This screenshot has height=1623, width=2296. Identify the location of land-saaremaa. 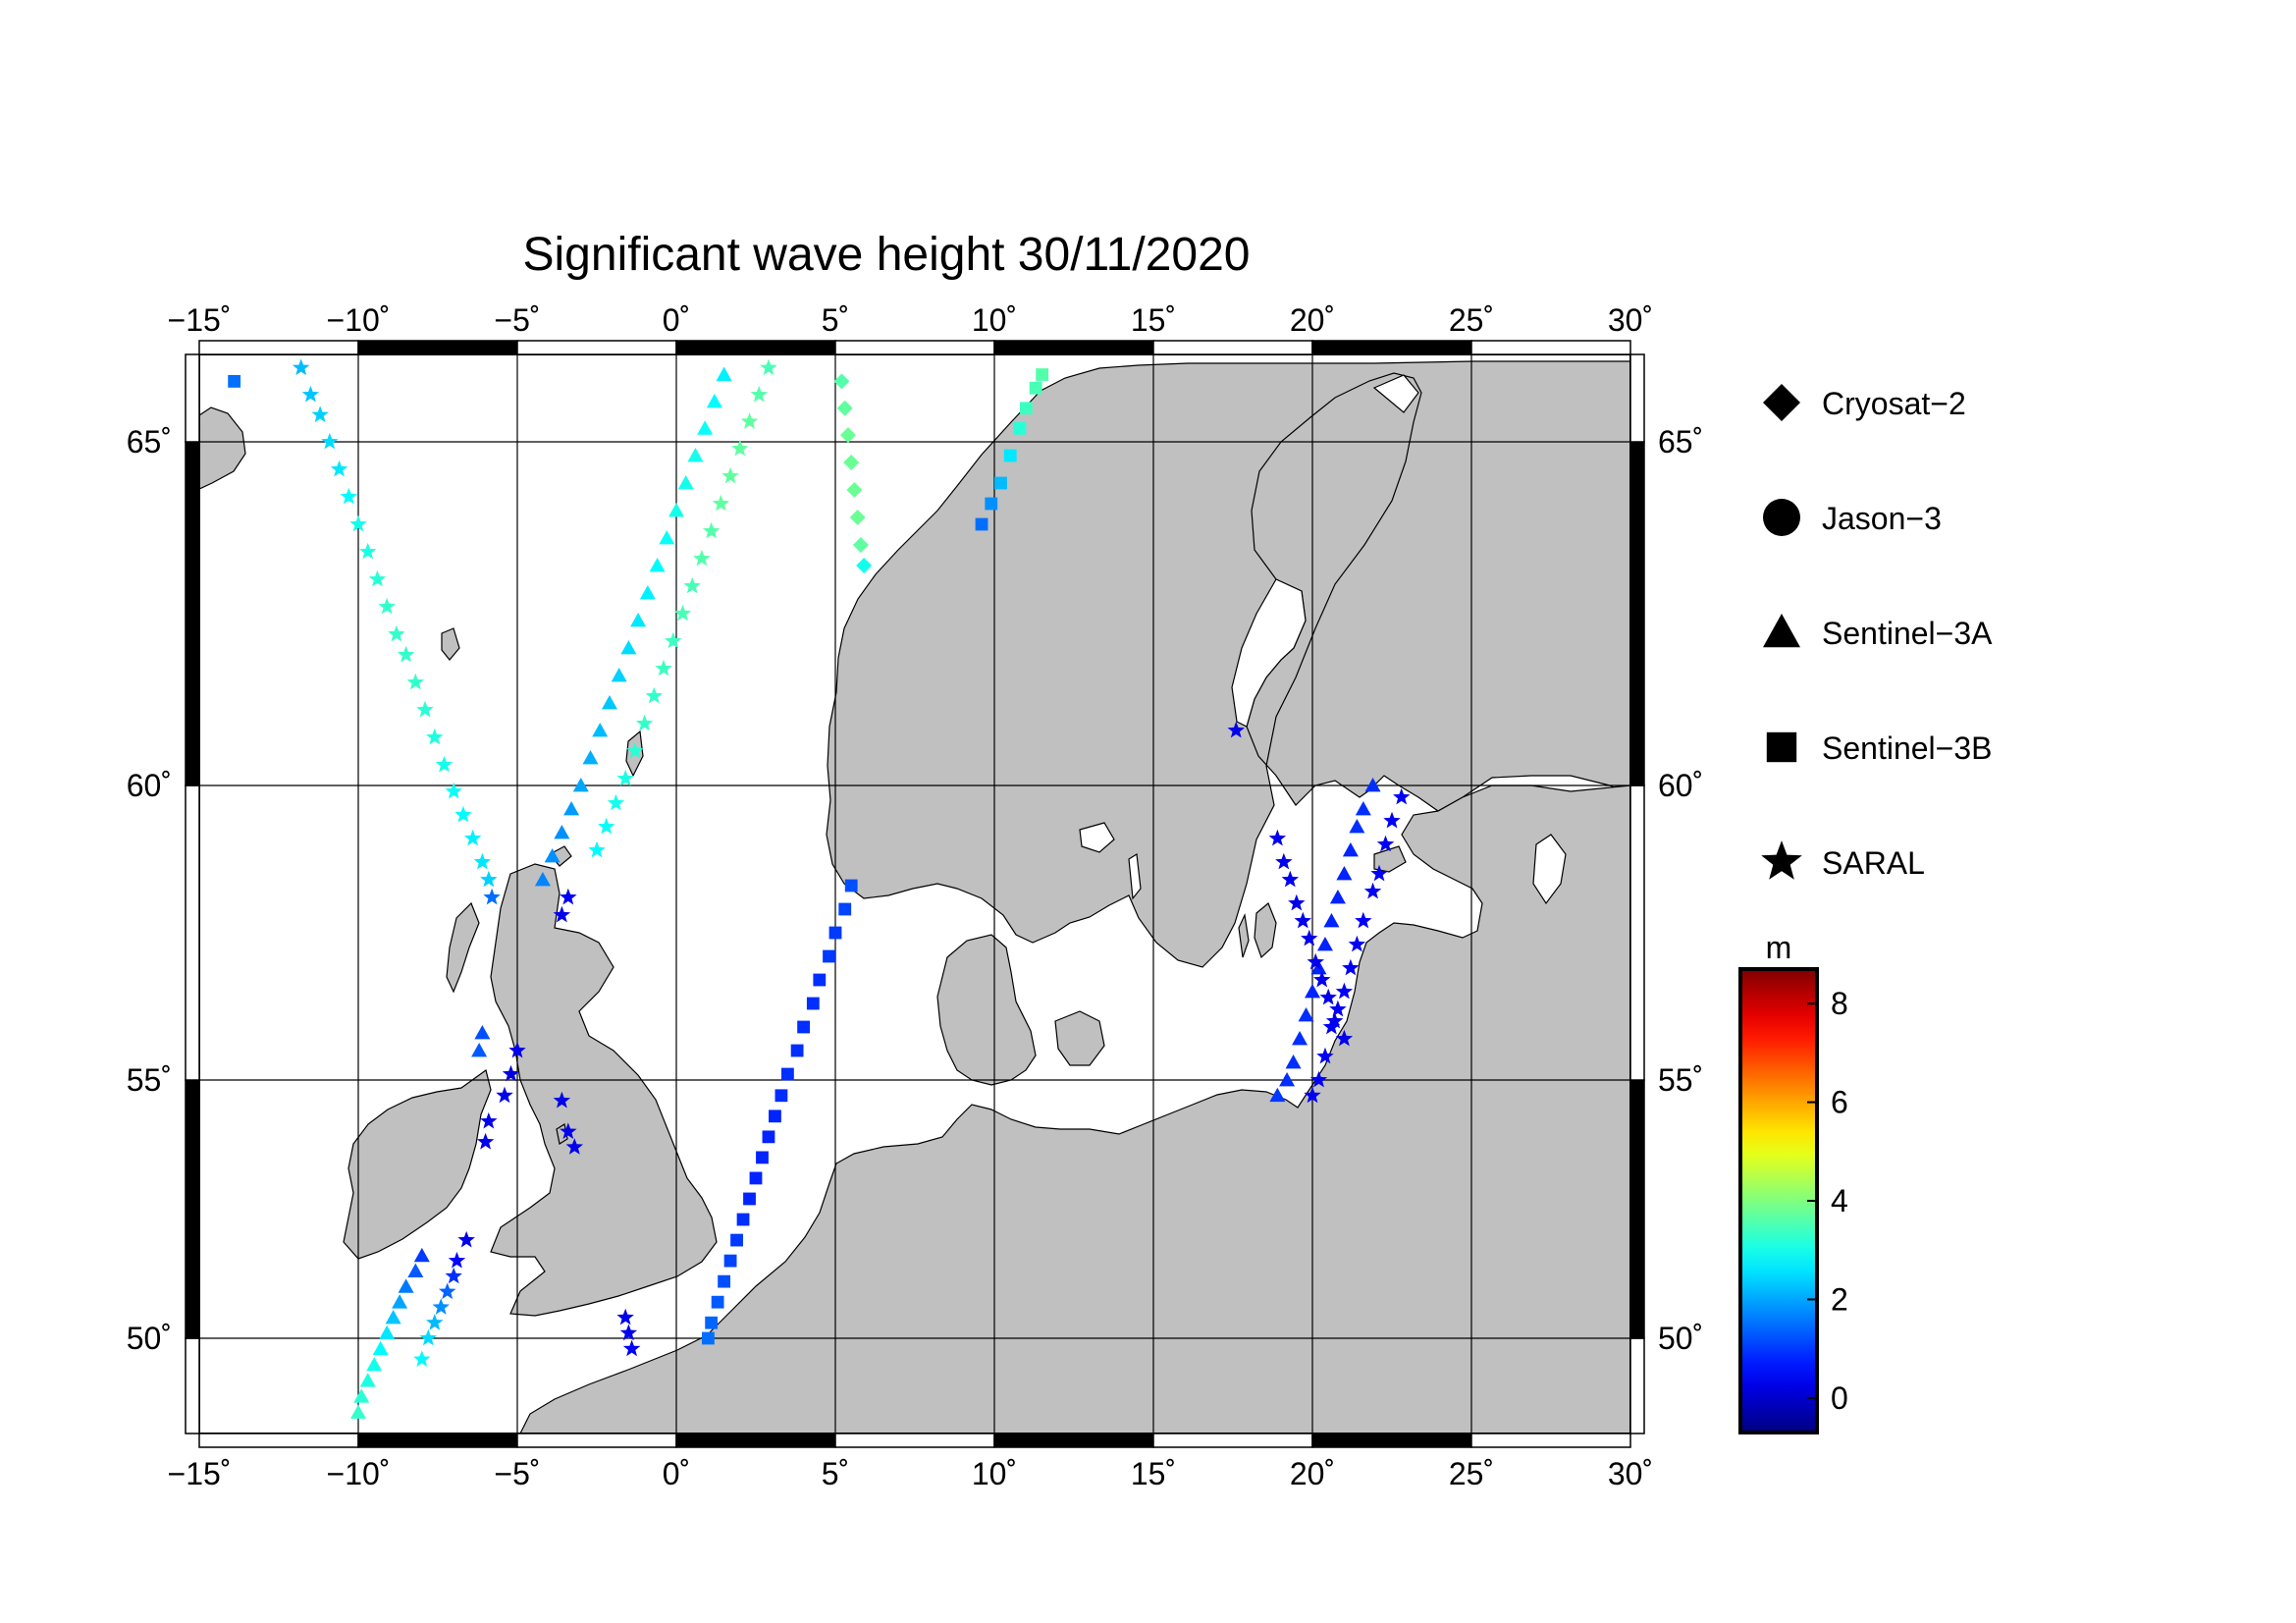
(1390, 859).